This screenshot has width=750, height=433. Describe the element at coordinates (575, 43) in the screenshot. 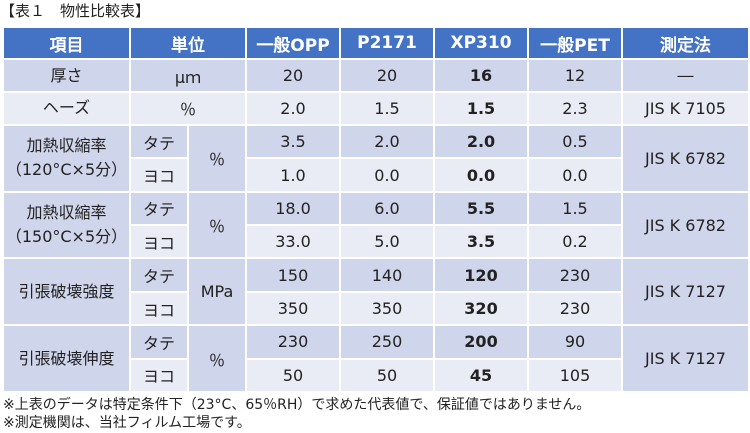

I see `header-col-pet: 一般PET` at that location.